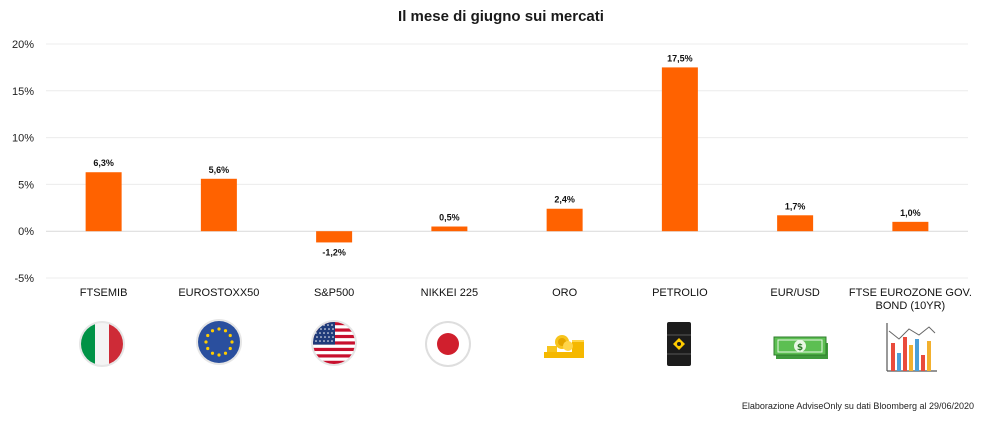 This screenshot has height=429, width=1002. Describe the element at coordinates (449, 218) in the screenshot. I see `data-label: 0,5%` at that location.